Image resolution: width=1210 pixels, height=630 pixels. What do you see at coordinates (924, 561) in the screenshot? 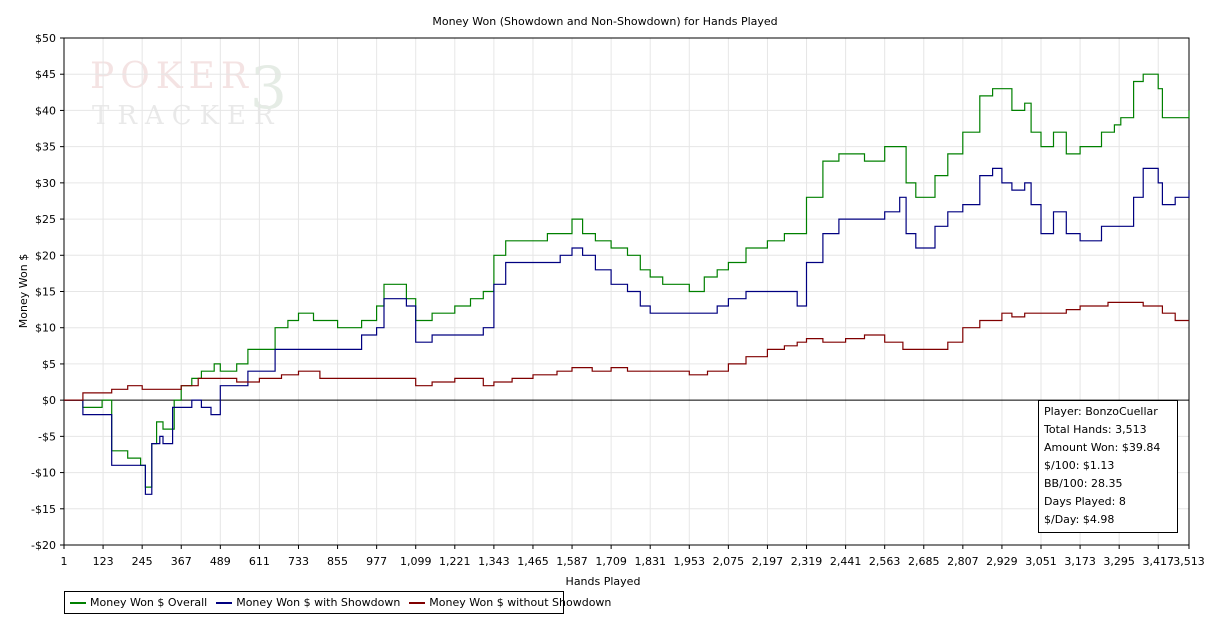
I see `x-tick-label: 2,685` at bounding box center [924, 561].